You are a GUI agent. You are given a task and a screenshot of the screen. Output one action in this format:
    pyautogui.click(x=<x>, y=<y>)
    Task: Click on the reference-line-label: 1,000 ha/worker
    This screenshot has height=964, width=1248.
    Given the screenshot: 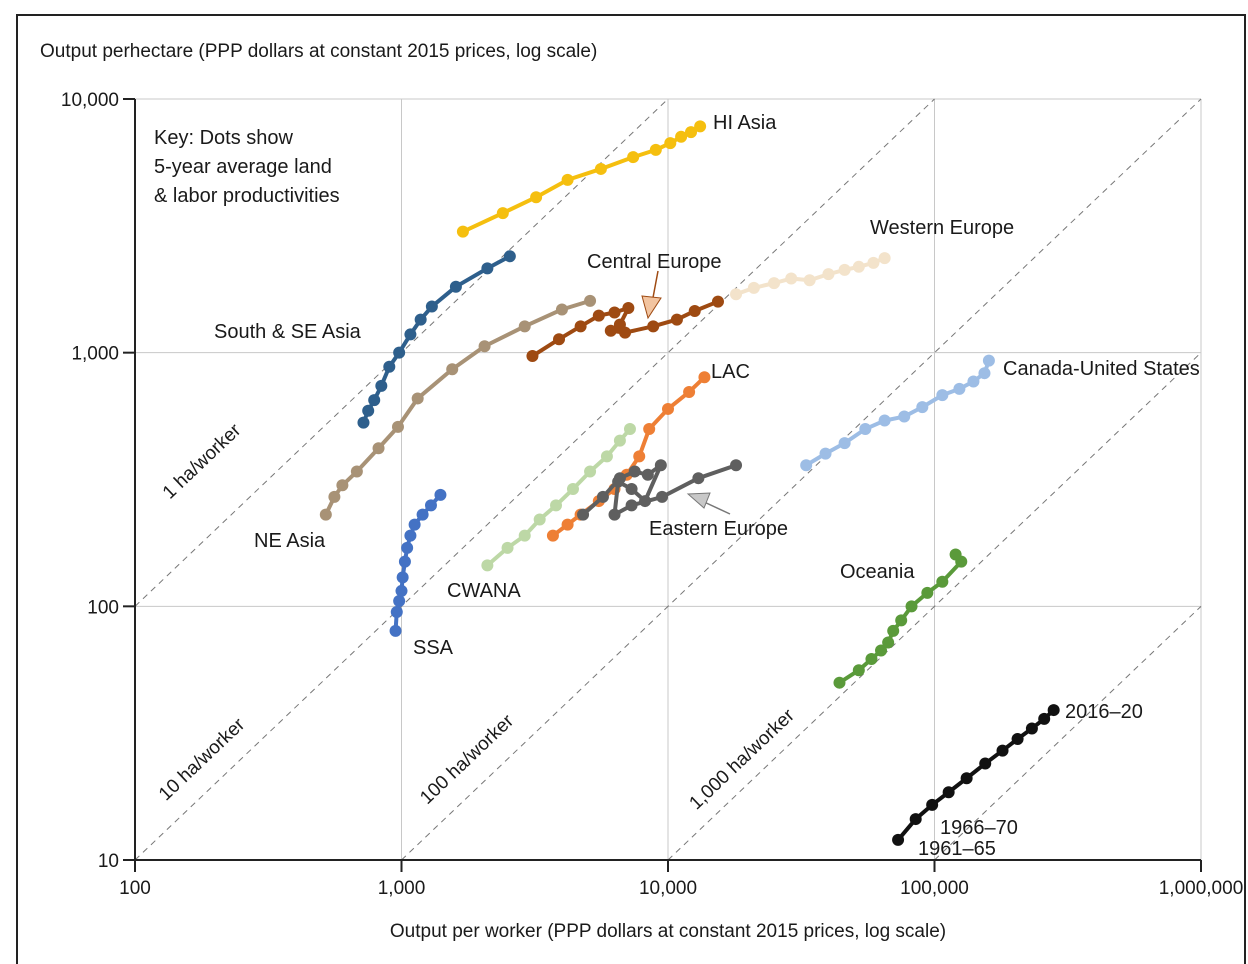 What is the action you would take?
    pyautogui.click(x=742, y=759)
    